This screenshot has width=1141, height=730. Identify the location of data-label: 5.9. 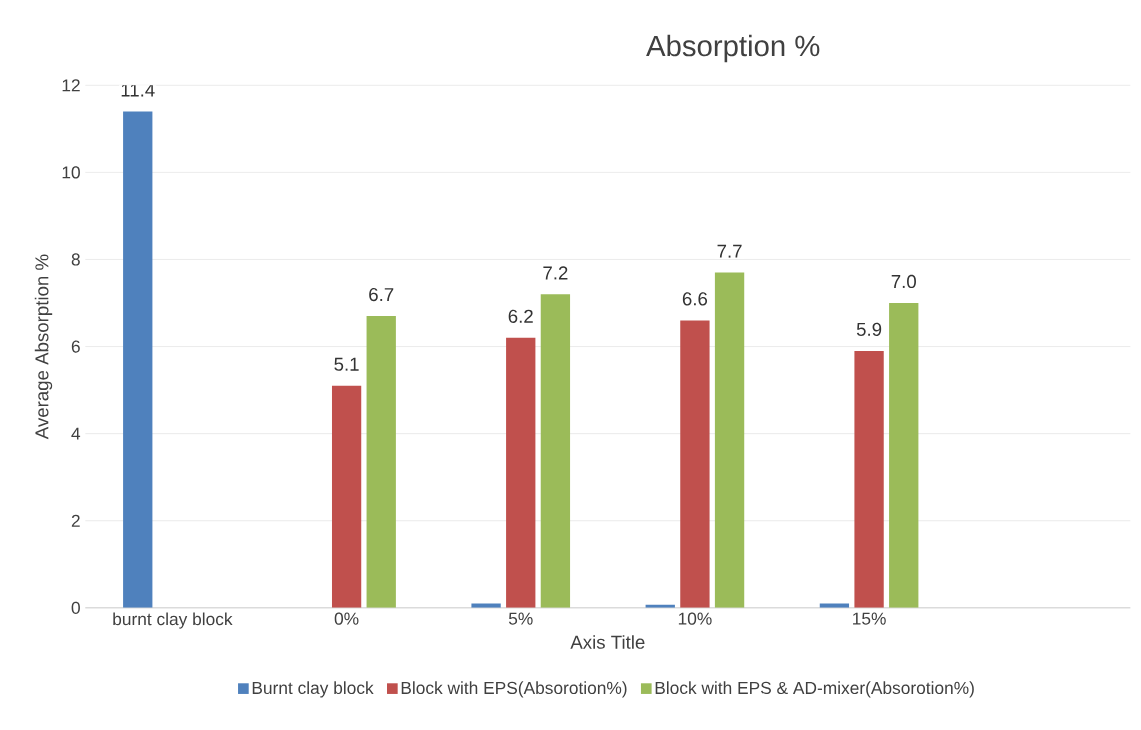
(869, 329).